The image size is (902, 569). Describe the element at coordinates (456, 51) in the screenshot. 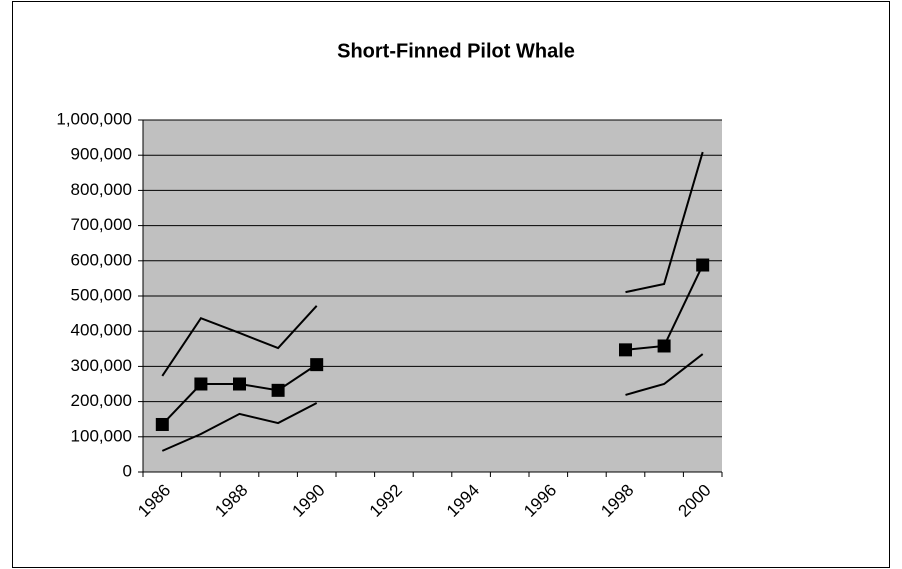

I see `chart-title: Short-Finned Pilot Whale` at that location.